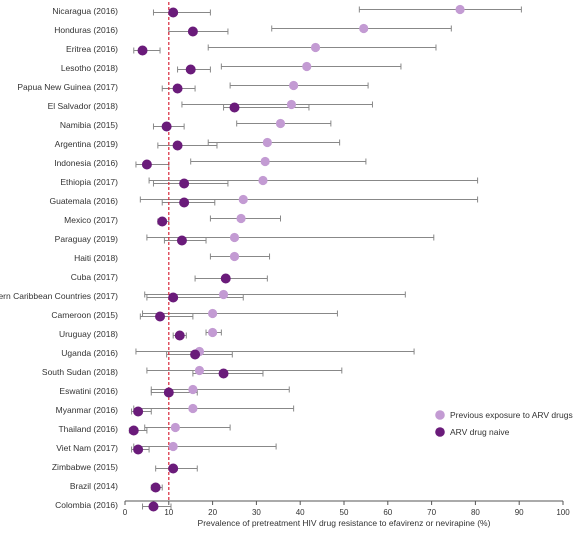 The image size is (579, 533). What do you see at coordinates (86, 505) in the screenshot?
I see `country-label: Colombia (2016)` at bounding box center [86, 505].